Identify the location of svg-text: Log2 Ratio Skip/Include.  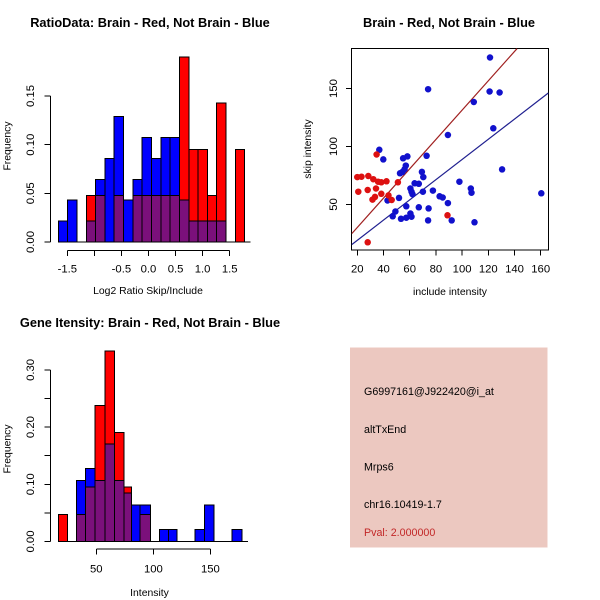
(148, 291).